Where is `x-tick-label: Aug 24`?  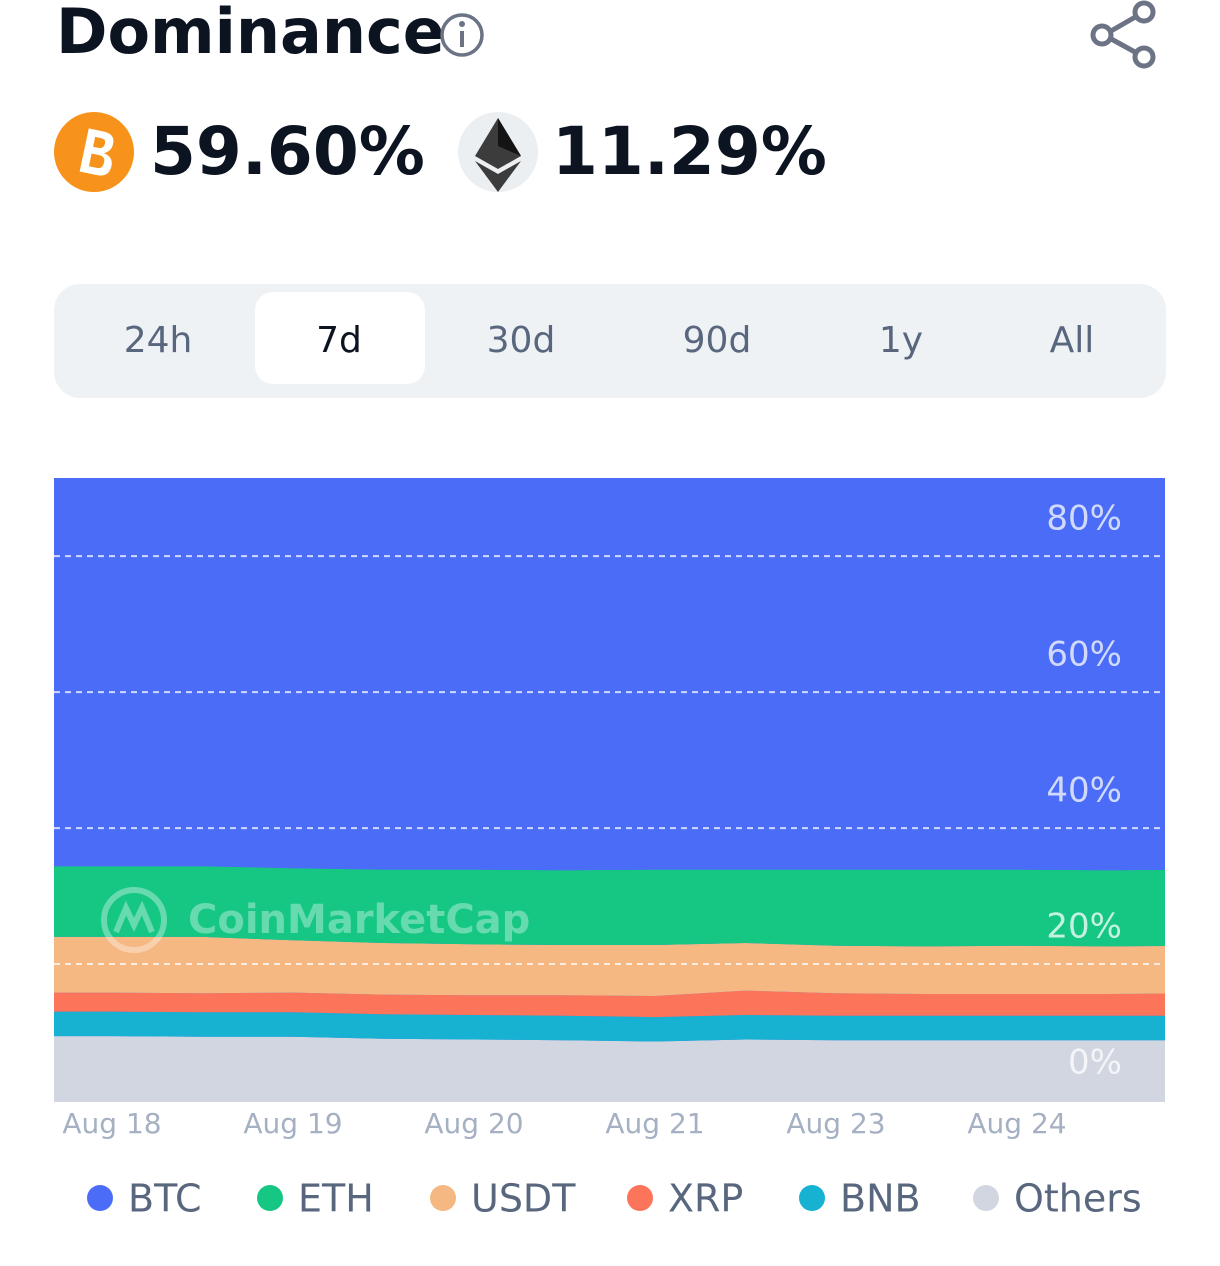
x-tick-label: Aug 24 is located at coordinates (1016, 1123).